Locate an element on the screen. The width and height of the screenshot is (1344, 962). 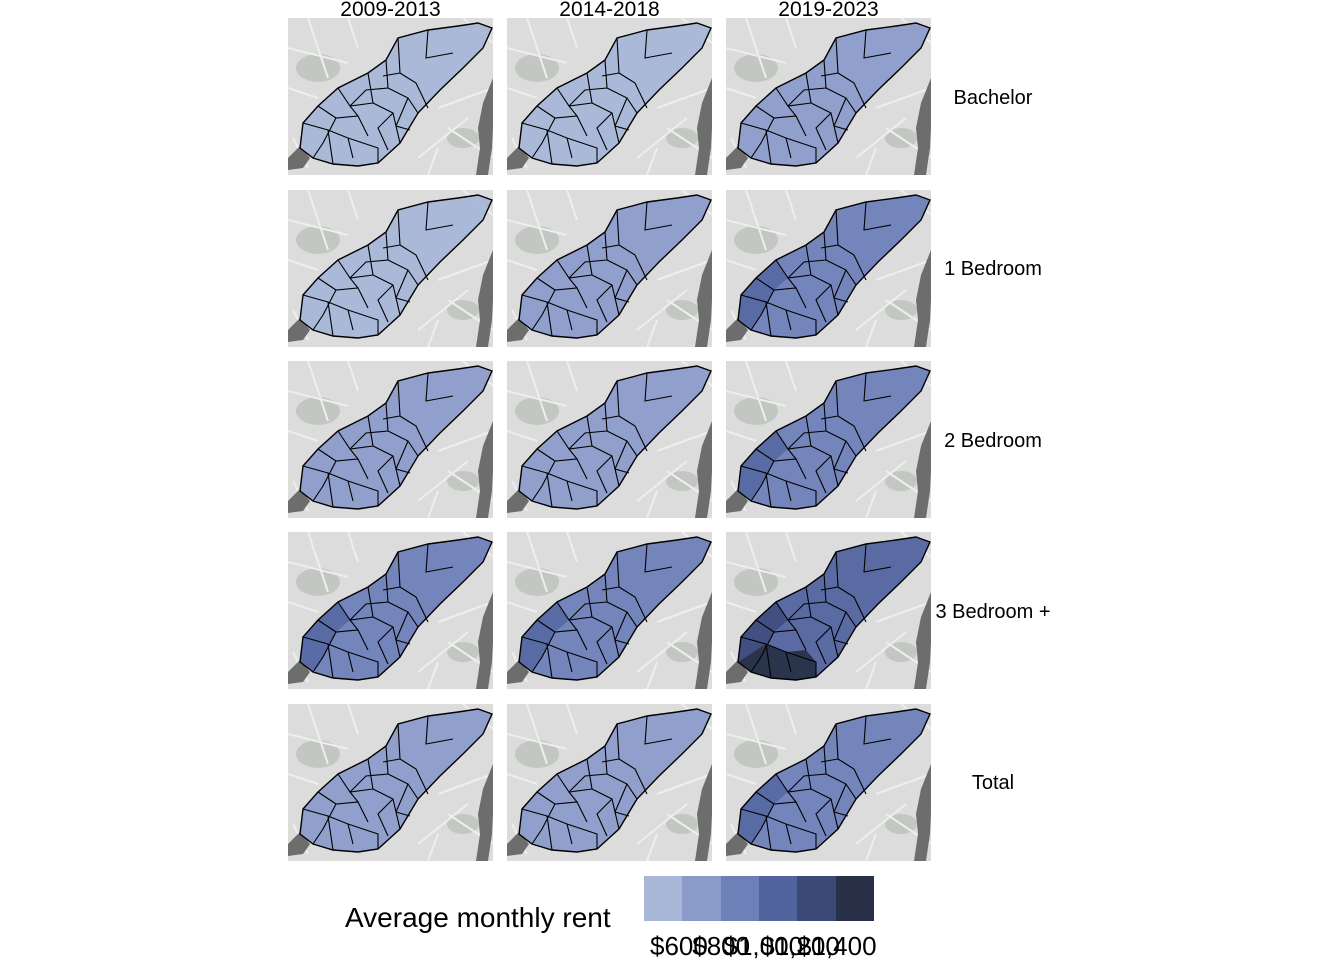
choropleth-district is located at coordinates (544, 637).